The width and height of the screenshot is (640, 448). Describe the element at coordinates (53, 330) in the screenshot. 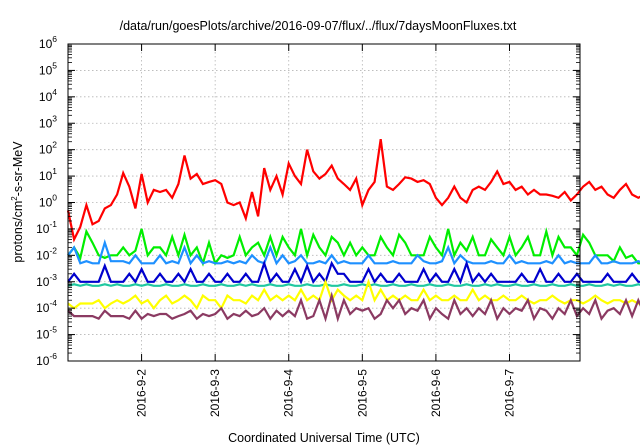

I see `y-tick-exponent: -5` at that location.